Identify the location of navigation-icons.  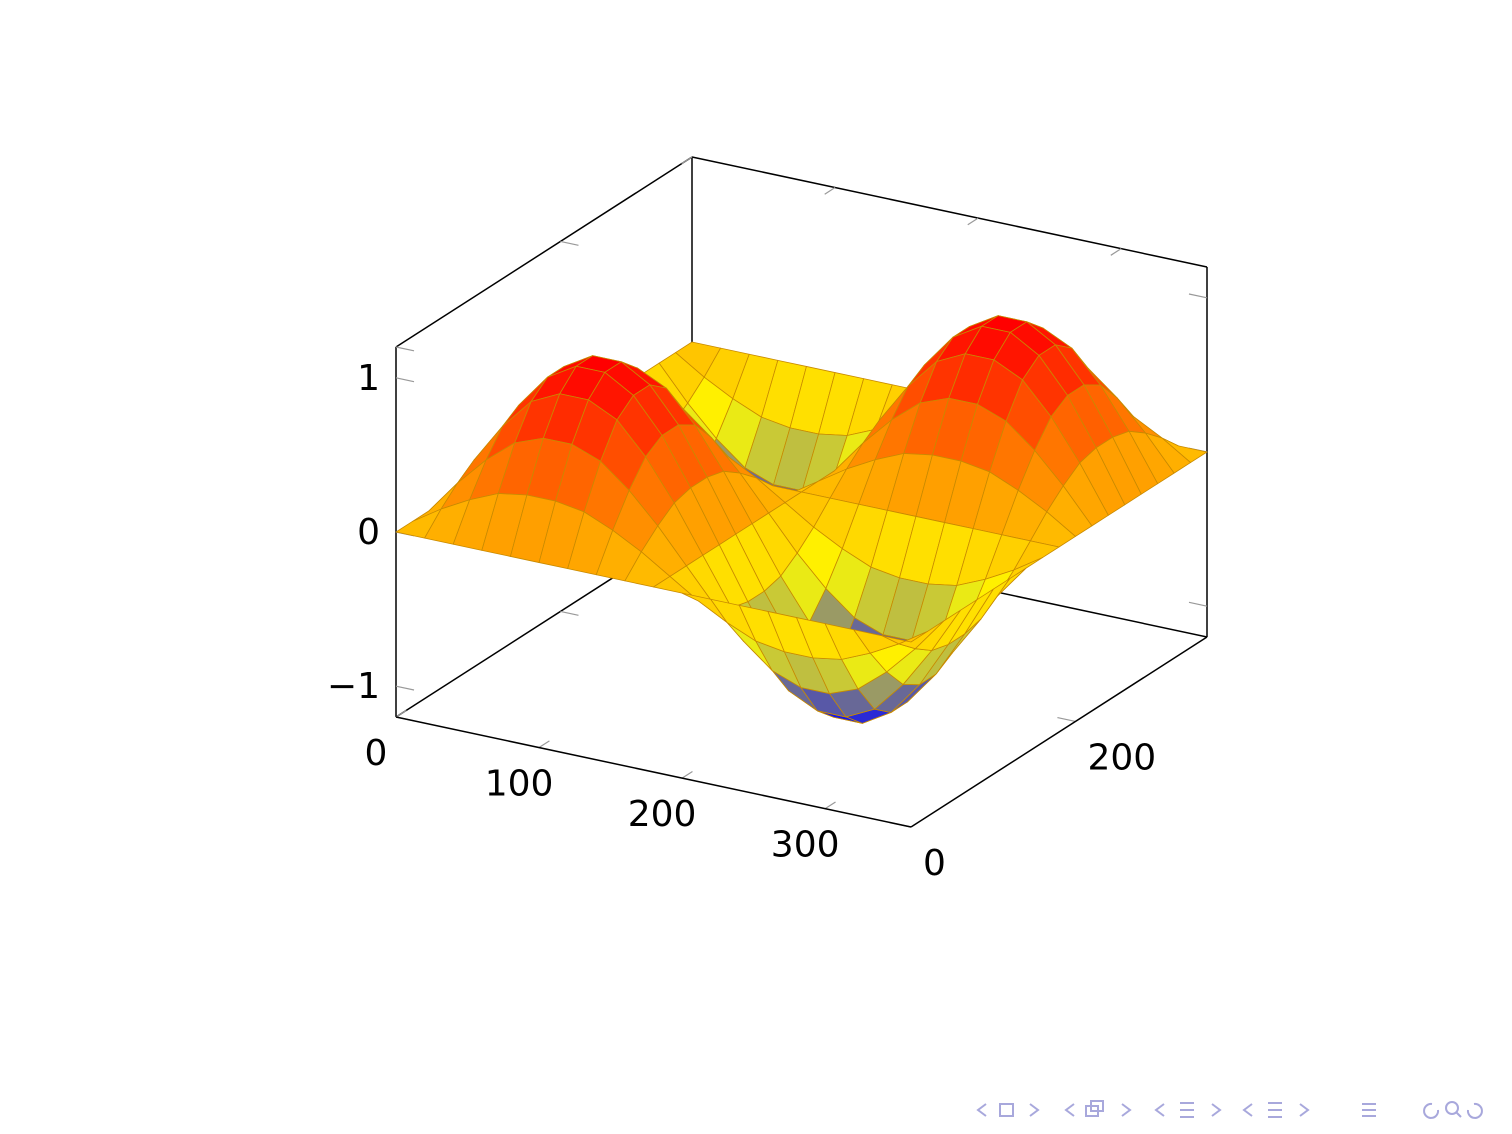
(1229, 1109).